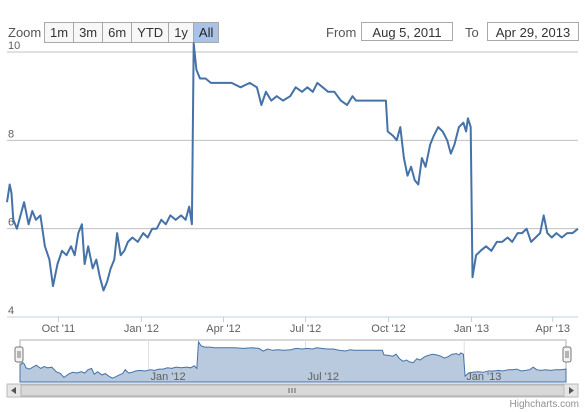 The image size is (585, 412). Describe the element at coordinates (11, 311) in the screenshot. I see `y-tick-label: 4` at that location.